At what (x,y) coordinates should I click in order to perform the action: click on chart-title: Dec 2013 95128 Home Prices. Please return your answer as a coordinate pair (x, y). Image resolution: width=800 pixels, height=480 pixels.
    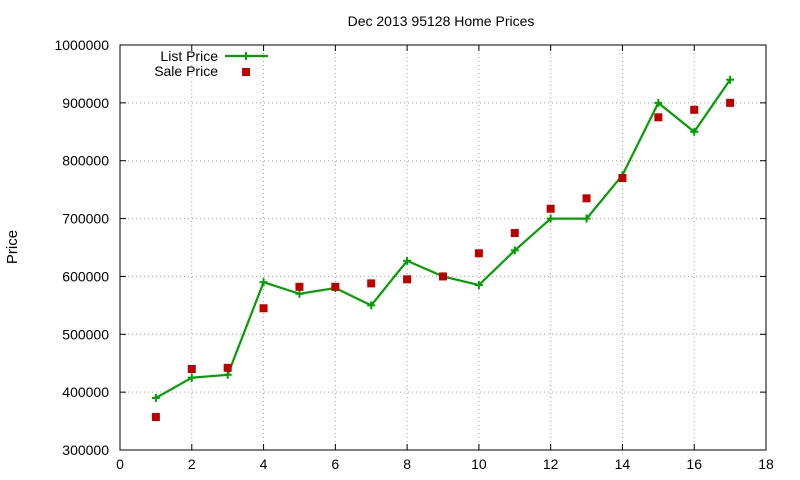
    Looking at the image, I should click on (441, 21).